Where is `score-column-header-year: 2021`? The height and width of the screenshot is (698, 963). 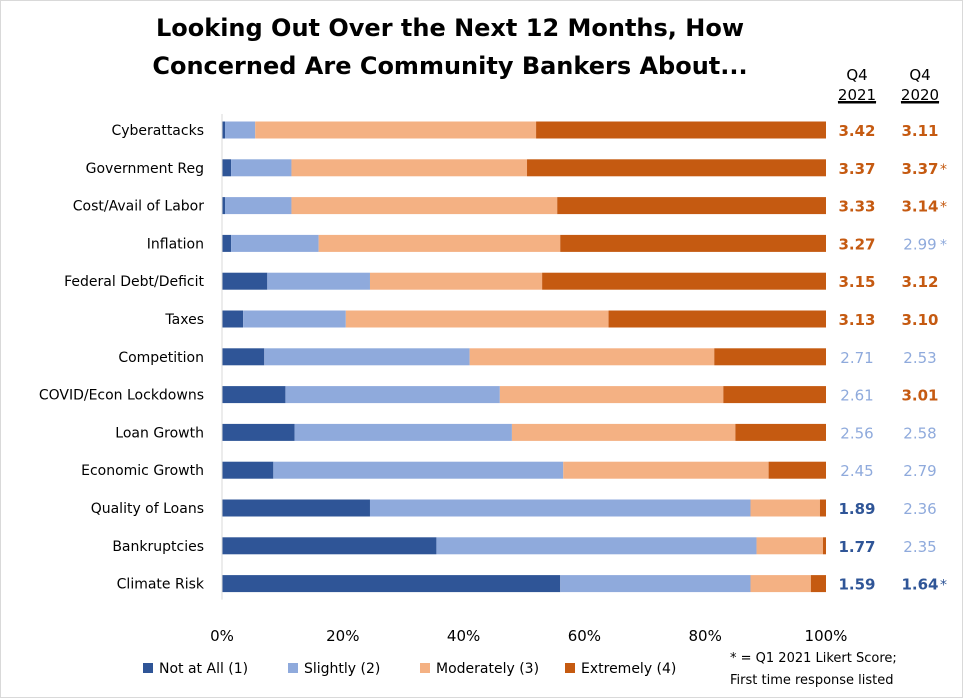
score-column-header-year: 2021 is located at coordinates (857, 95).